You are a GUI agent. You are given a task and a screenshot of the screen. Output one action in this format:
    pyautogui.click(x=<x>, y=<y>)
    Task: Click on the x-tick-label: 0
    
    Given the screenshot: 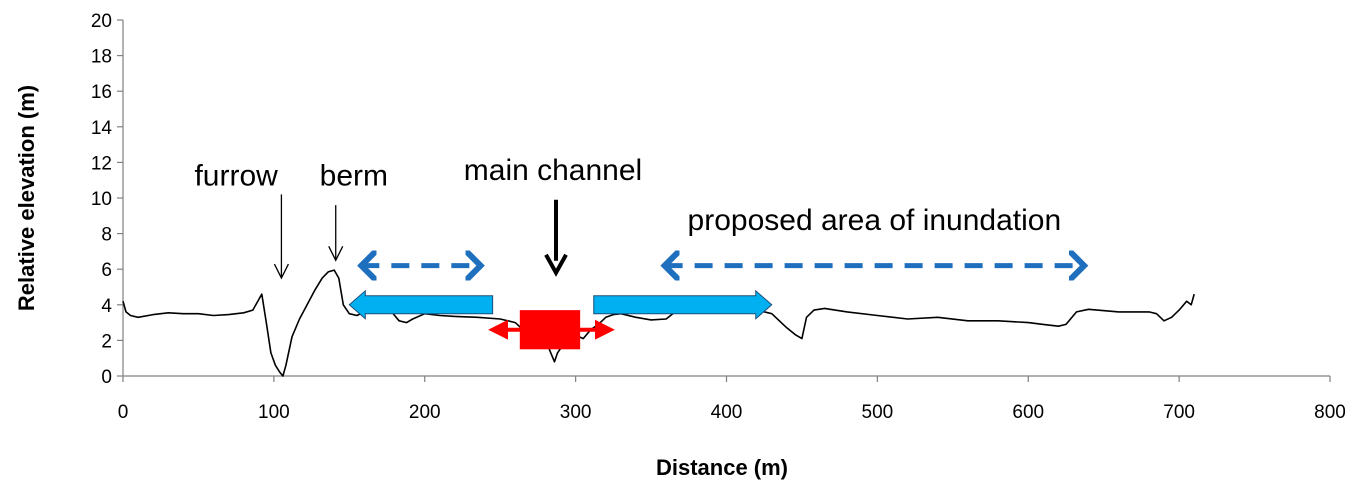 What is the action you would take?
    pyautogui.click(x=123, y=412)
    